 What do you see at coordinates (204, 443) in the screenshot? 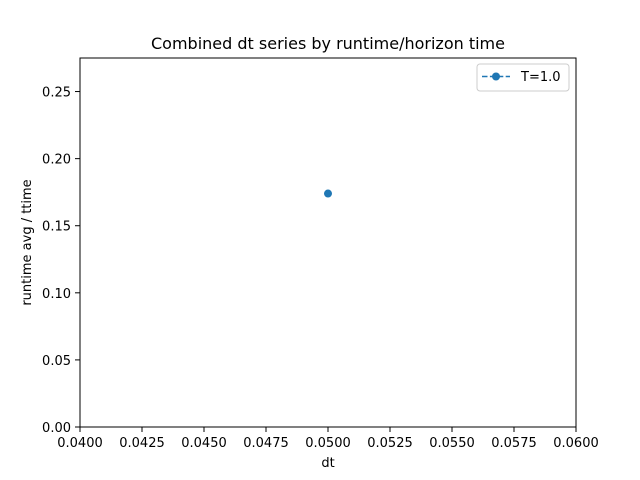
I see `x-tick-label: 0.0450` at bounding box center [204, 443].